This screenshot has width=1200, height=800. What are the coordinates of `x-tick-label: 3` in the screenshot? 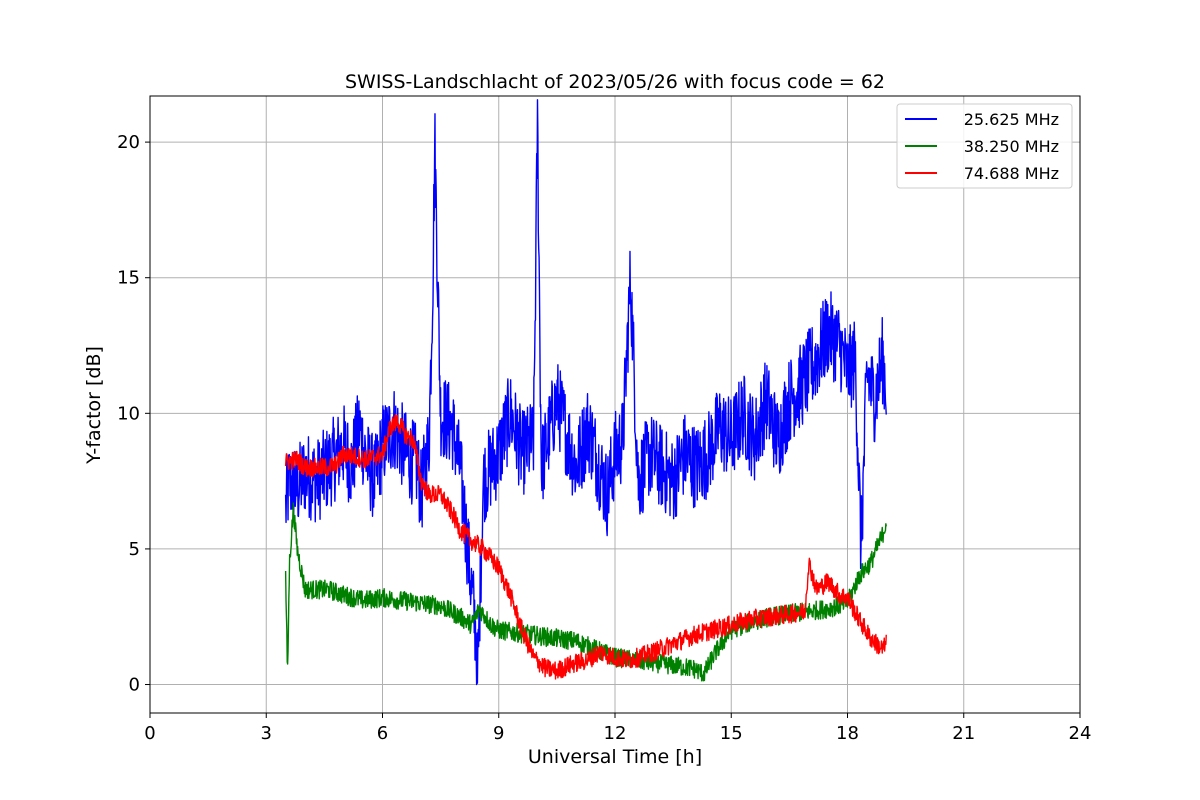 It's located at (266, 733).